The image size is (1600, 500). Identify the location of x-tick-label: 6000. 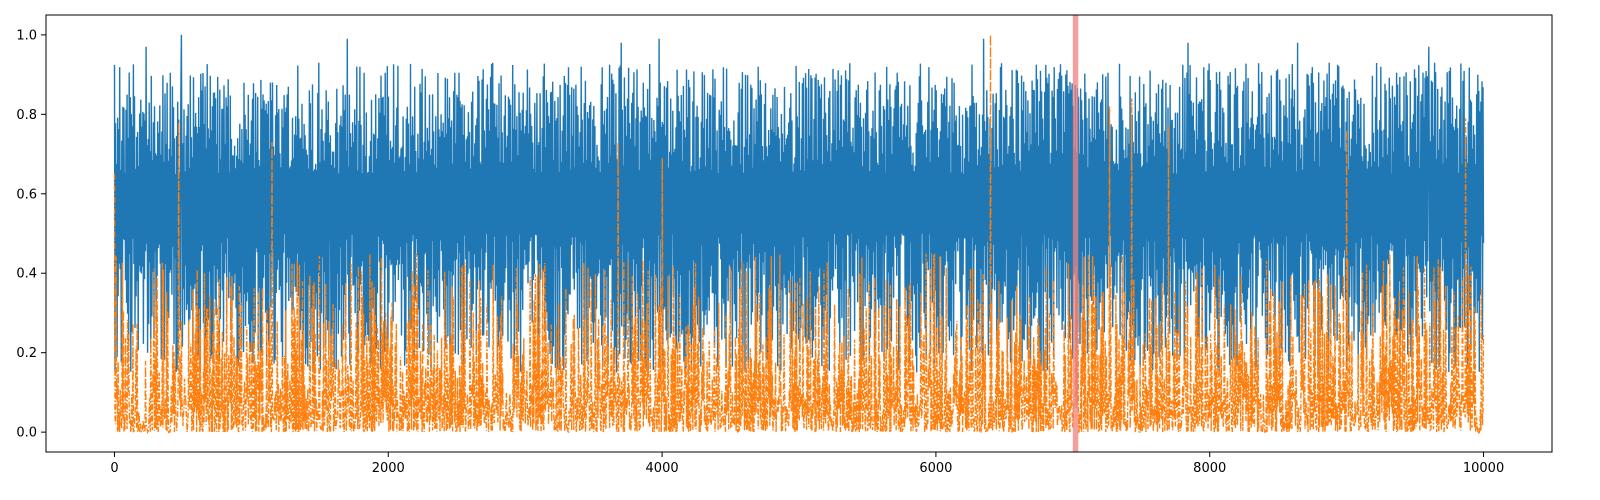
(935, 468).